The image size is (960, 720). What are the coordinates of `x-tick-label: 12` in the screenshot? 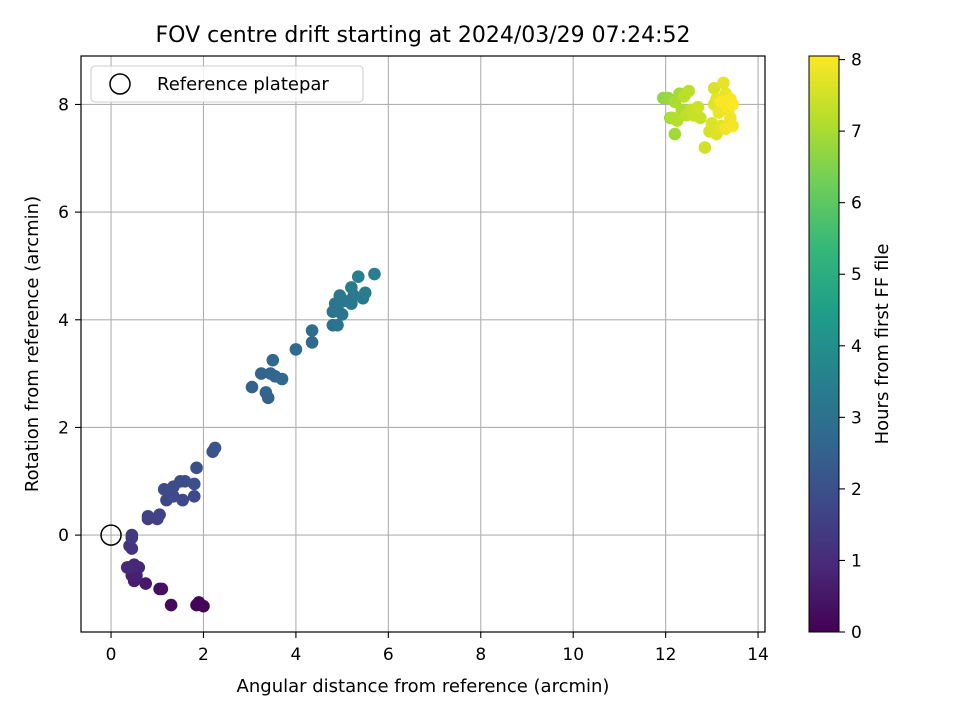 It's located at (666, 655).